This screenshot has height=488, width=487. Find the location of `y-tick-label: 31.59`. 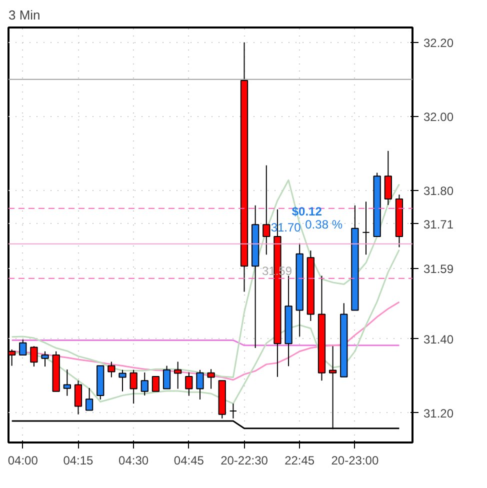

y-tick-label: 31.59 is located at coordinates (439, 269).